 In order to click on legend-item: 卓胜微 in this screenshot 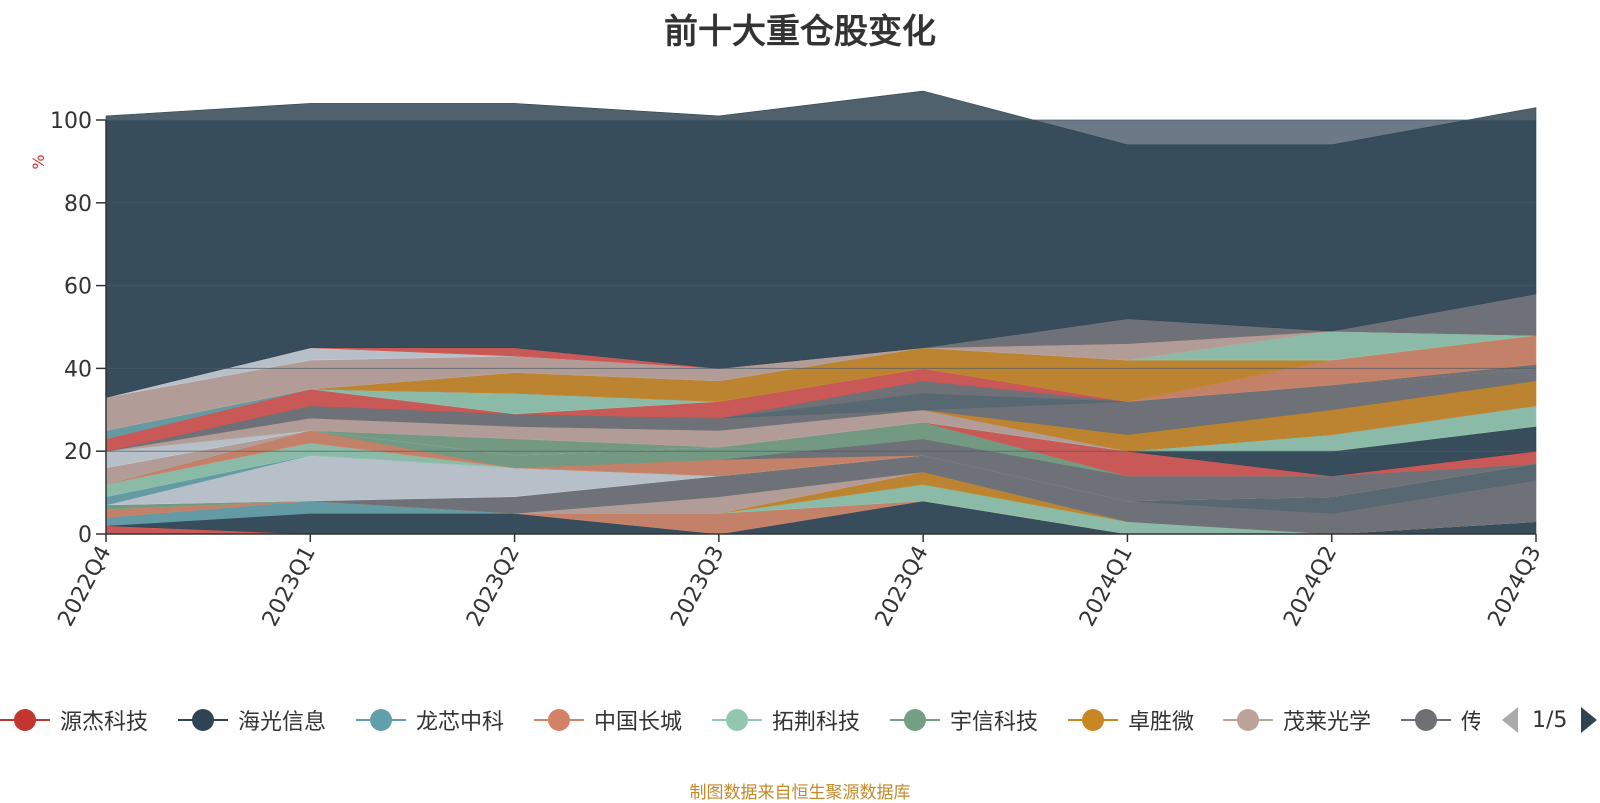, I will do `click(1131, 720)`.